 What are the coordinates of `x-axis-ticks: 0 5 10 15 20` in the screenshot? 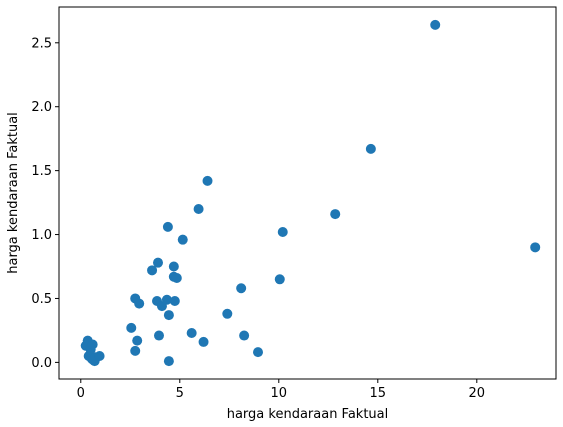 It's located at (281, 390).